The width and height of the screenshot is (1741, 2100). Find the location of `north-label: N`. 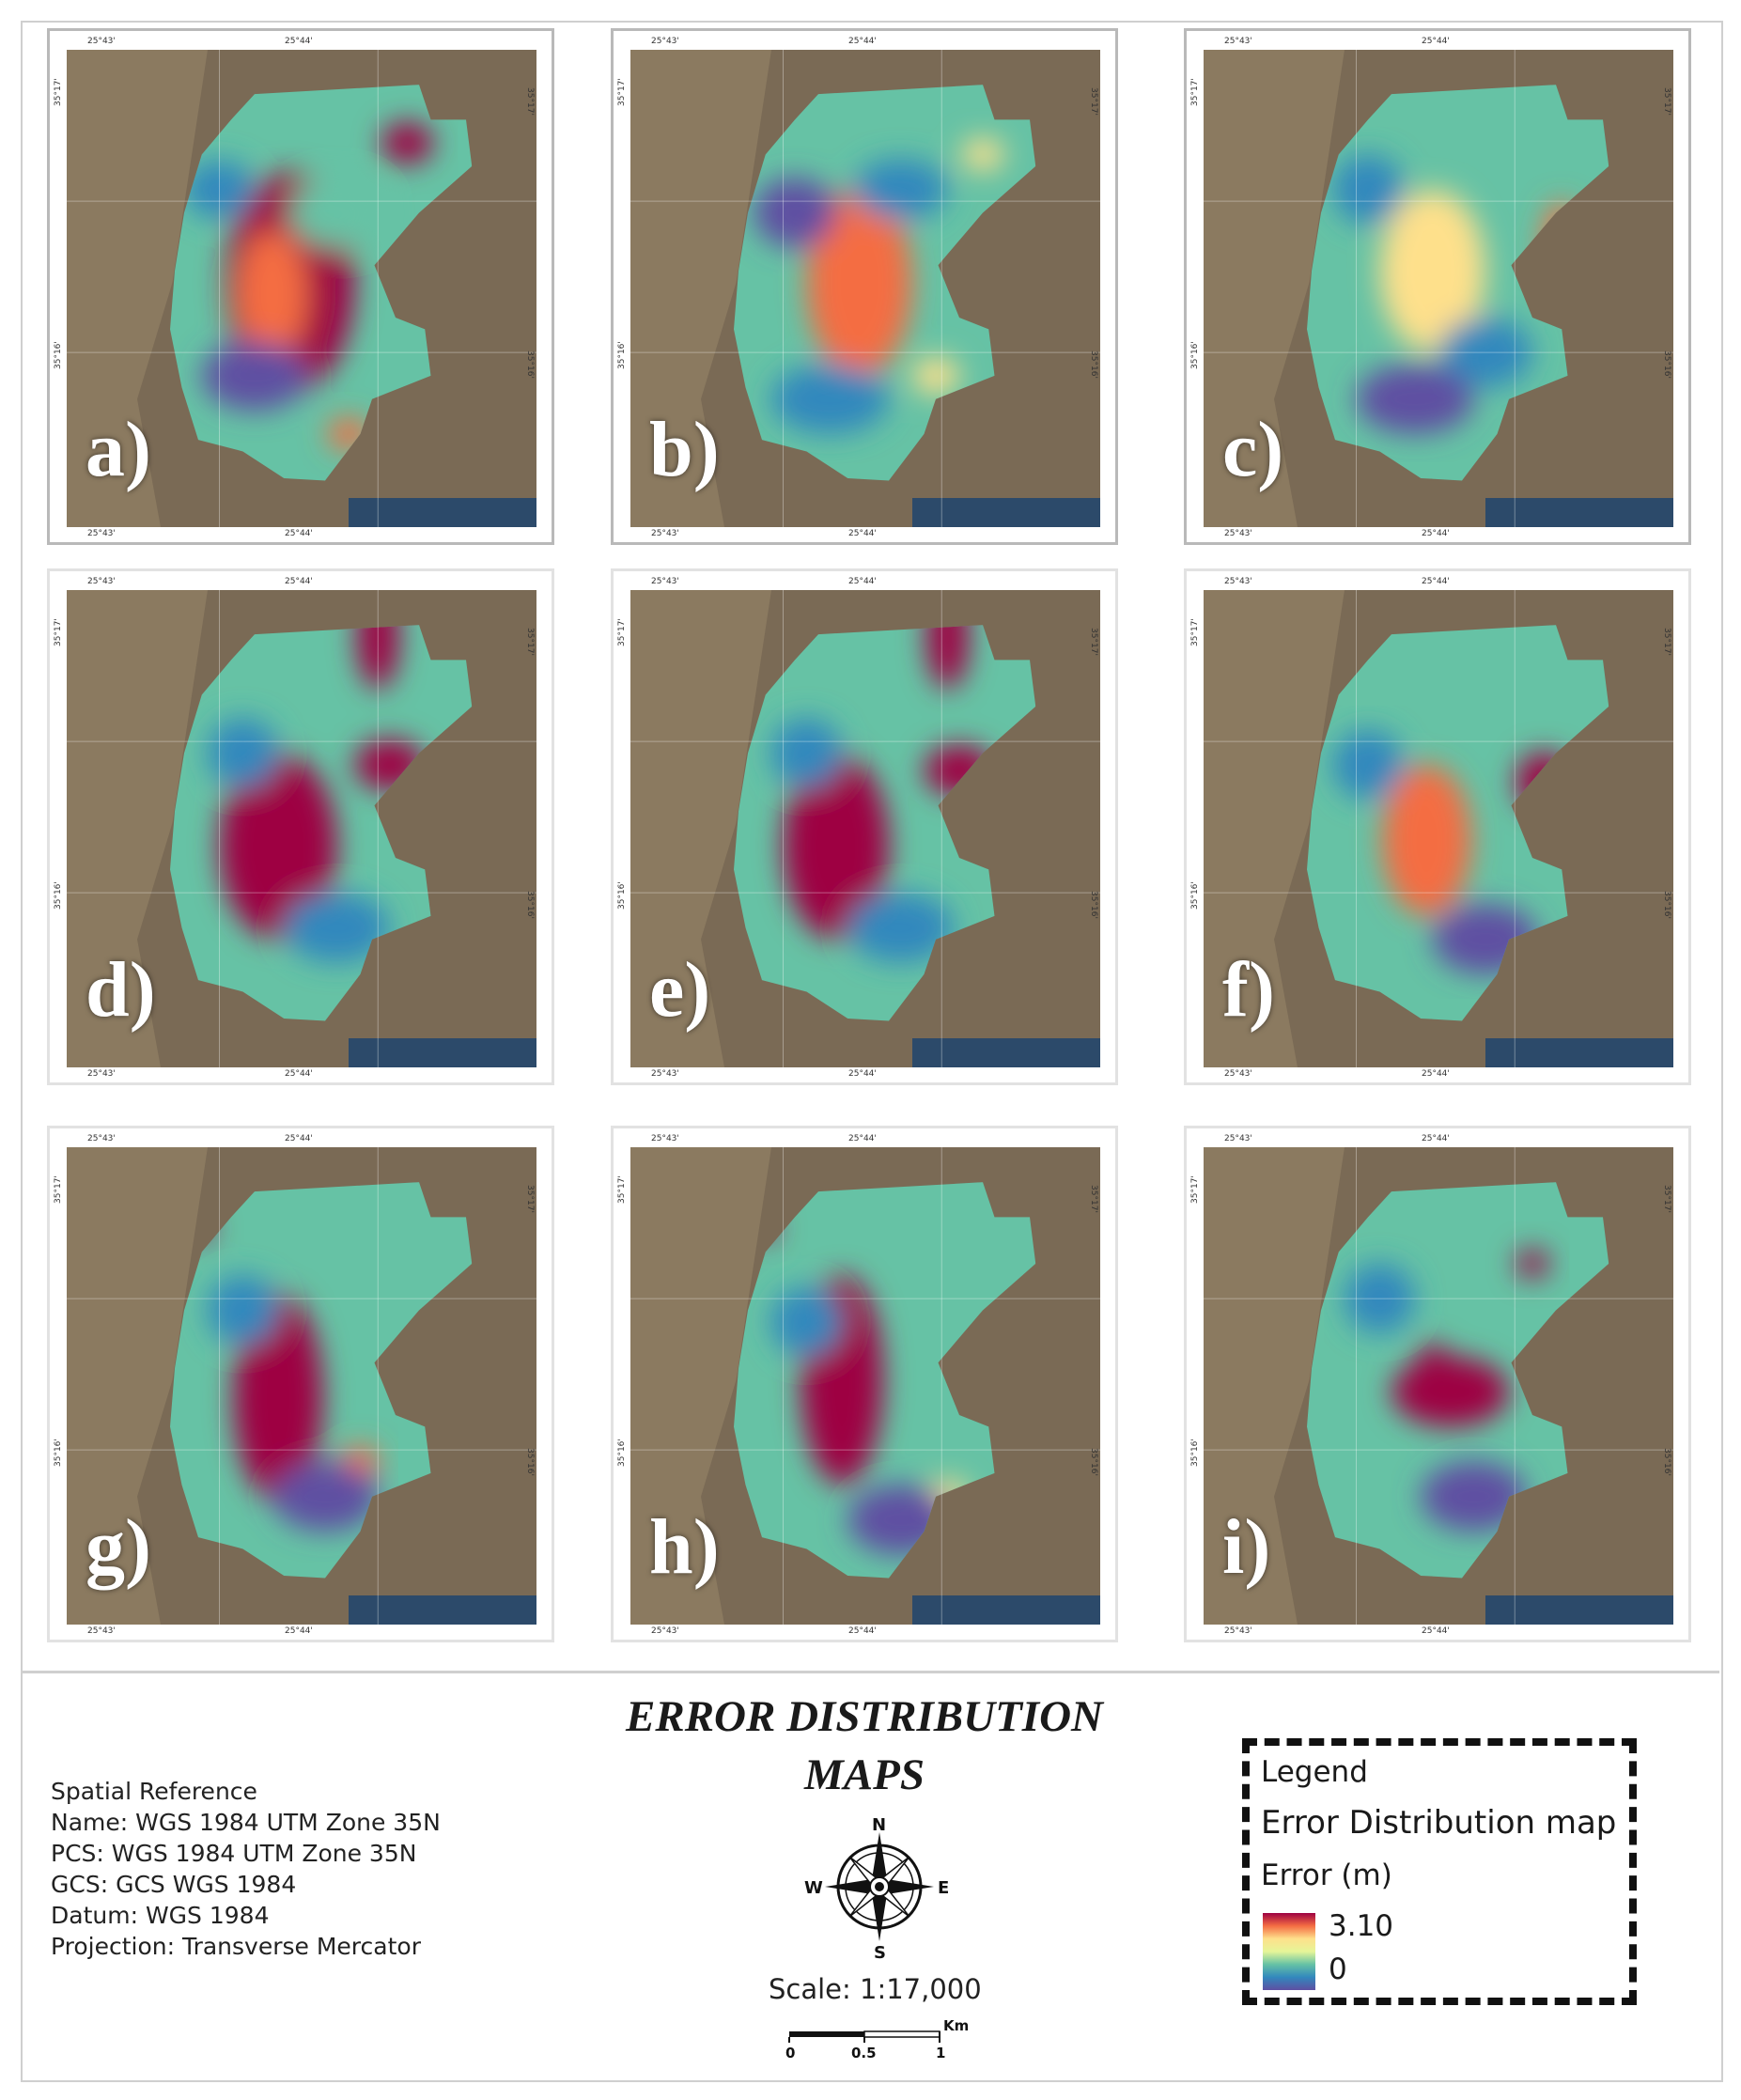

north-label: N is located at coordinates (879, 1825).